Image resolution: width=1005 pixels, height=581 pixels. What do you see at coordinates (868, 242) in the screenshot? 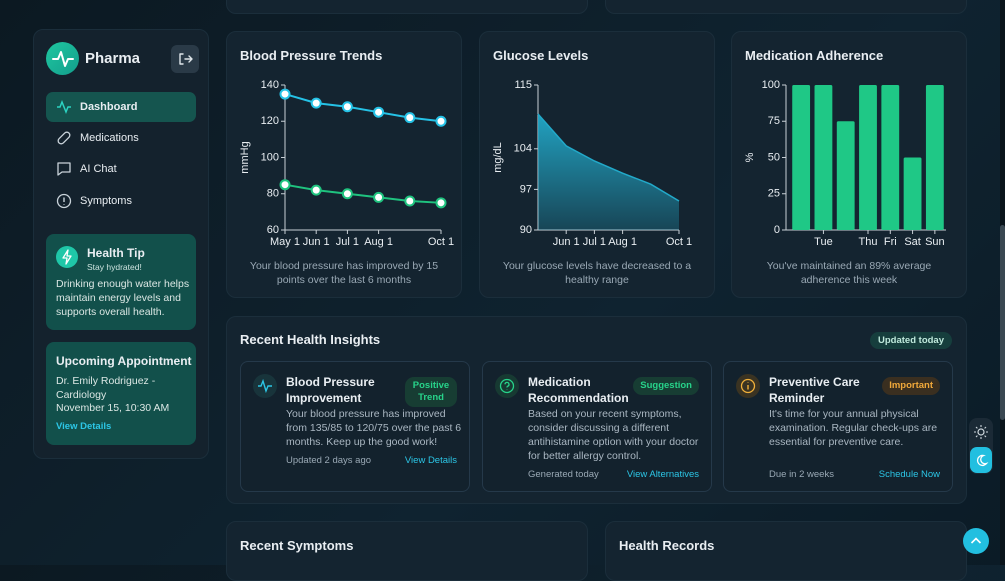
I see `x-tick-label: Thu` at bounding box center [868, 242].